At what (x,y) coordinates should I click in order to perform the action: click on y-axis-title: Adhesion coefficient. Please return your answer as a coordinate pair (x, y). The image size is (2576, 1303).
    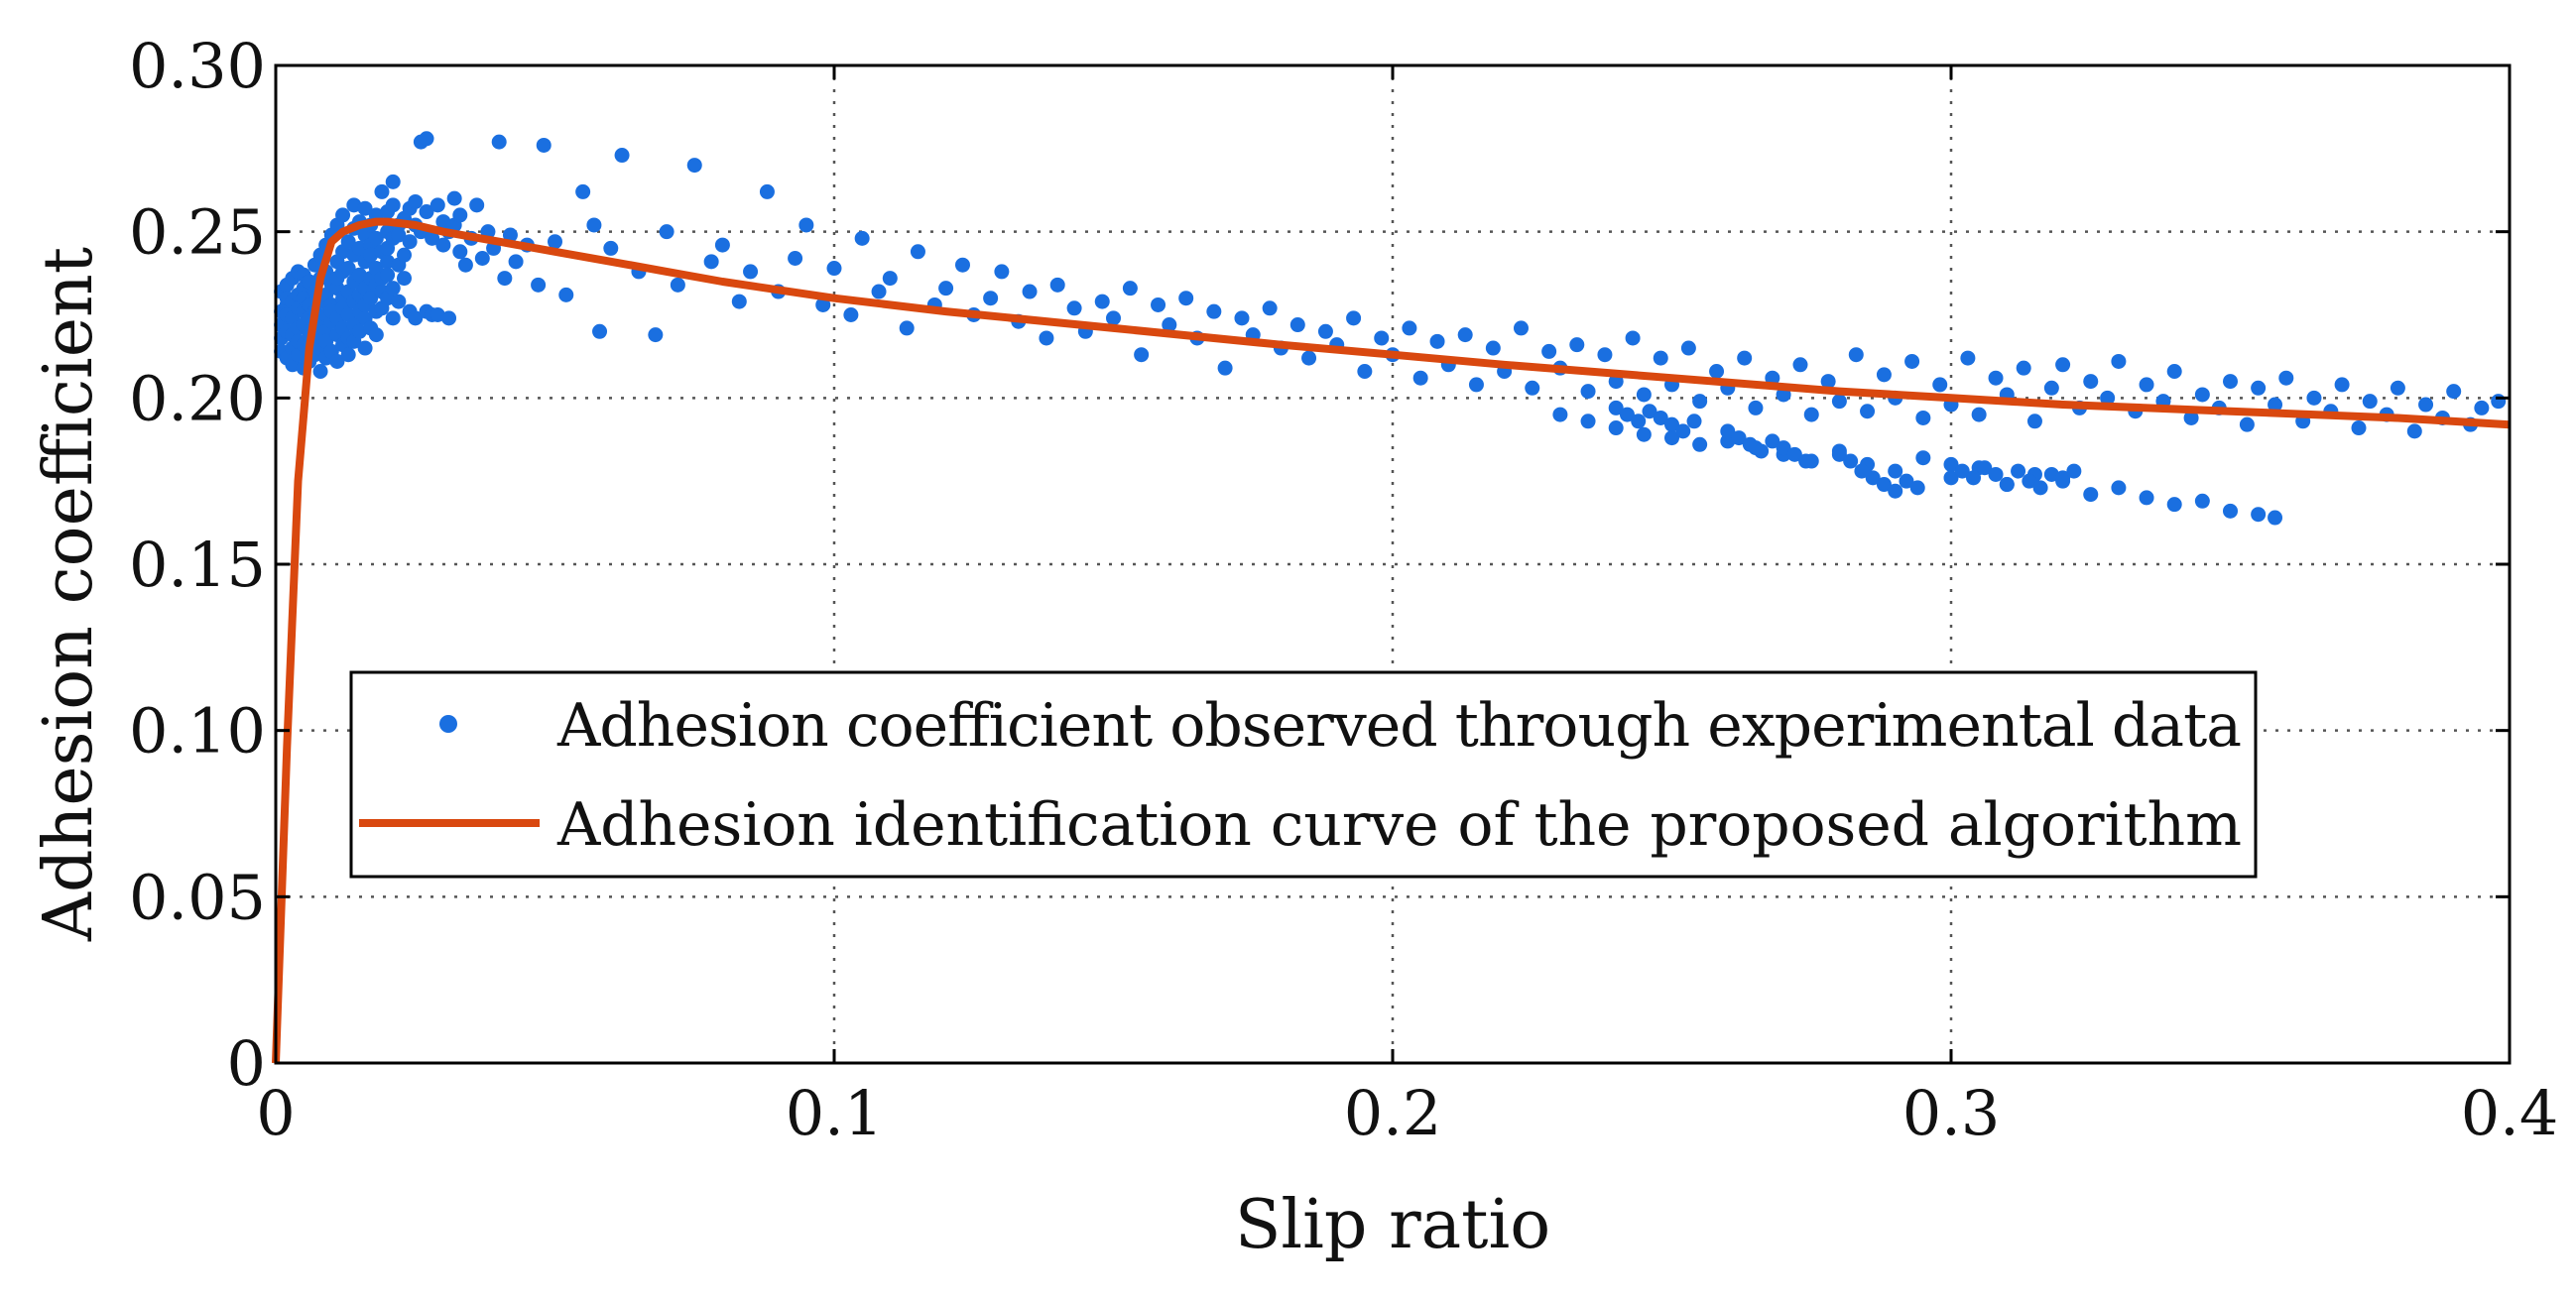
    Looking at the image, I should click on (69, 594).